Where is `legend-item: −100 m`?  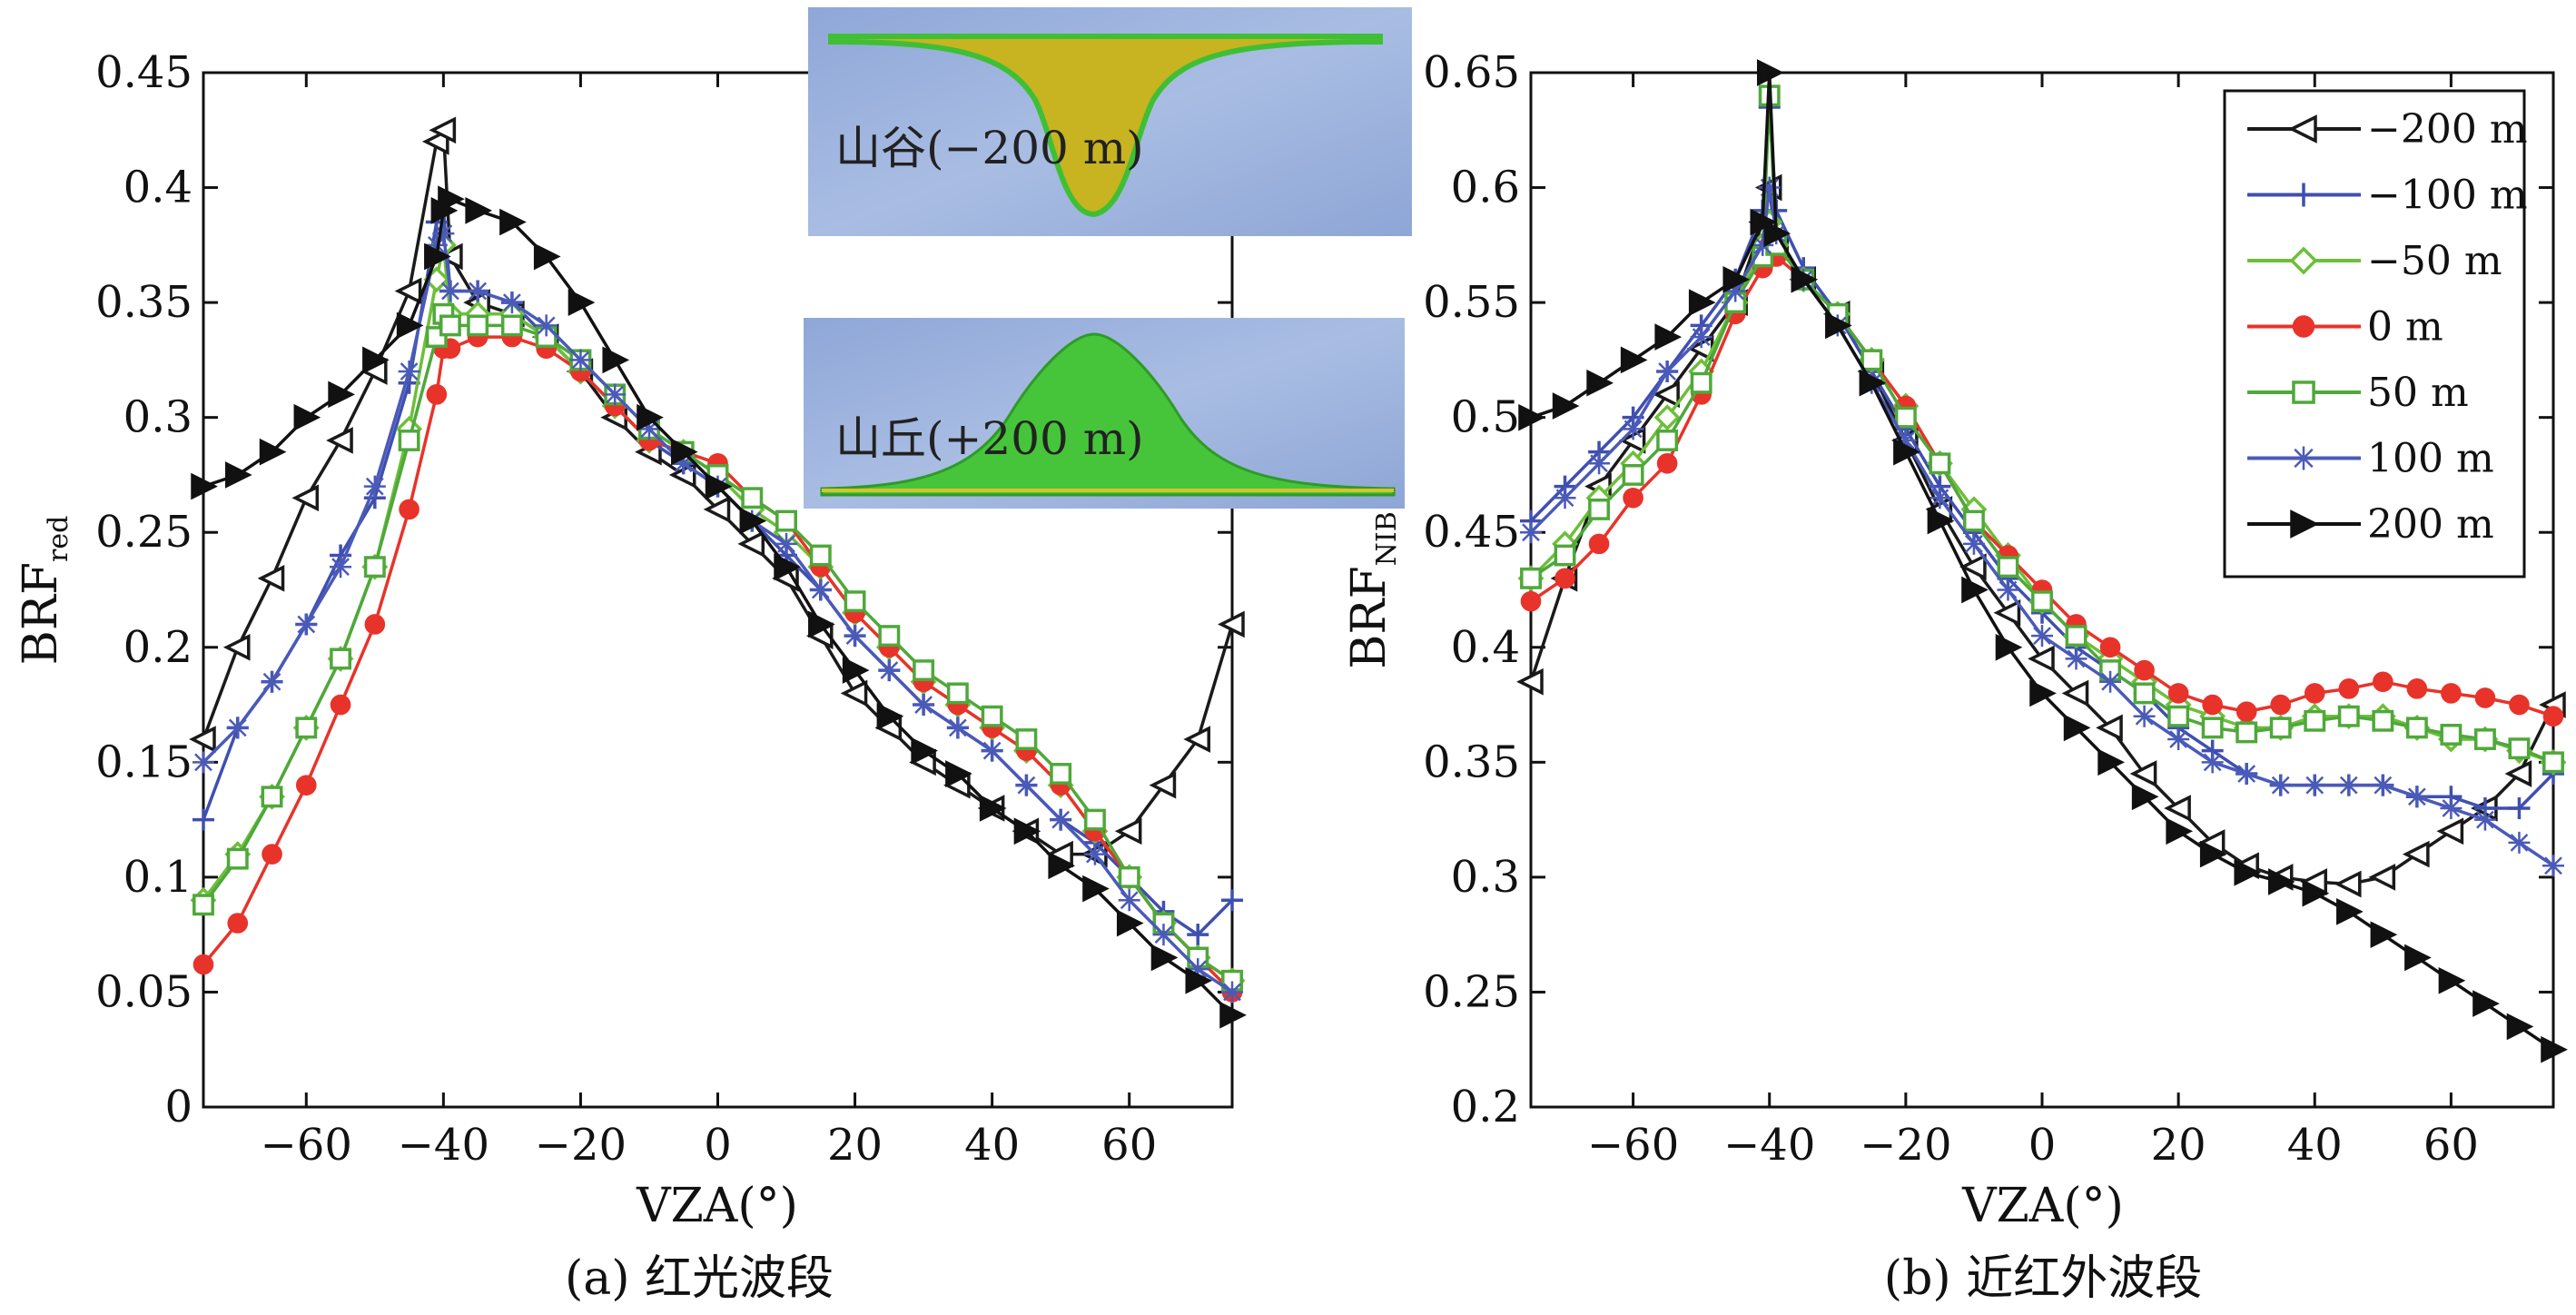 legend-item: −100 m is located at coordinates (2387, 196).